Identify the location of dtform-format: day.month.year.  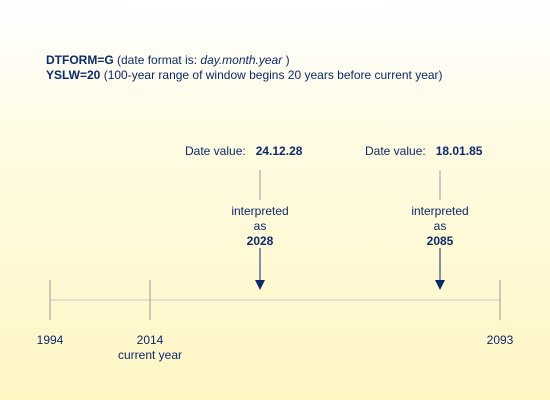
(241, 60).